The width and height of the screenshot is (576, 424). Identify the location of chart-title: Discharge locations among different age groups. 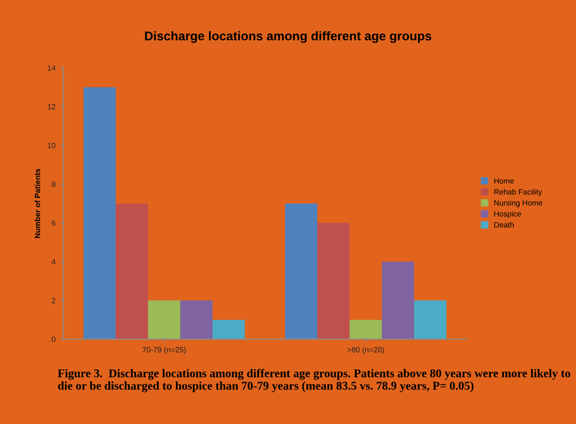
(288, 37).